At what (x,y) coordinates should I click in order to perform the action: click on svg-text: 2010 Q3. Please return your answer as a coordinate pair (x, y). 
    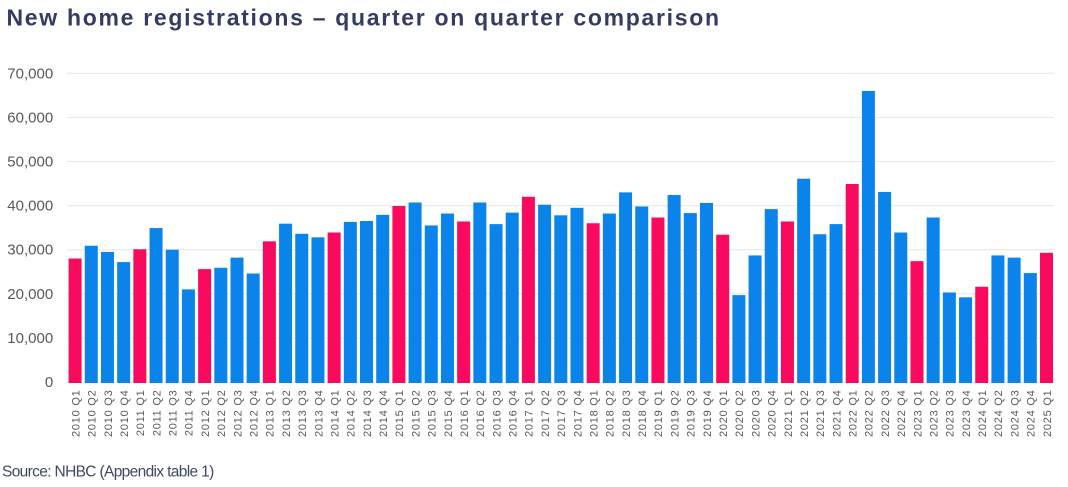
    Looking at the image, I should click on (109, 413).